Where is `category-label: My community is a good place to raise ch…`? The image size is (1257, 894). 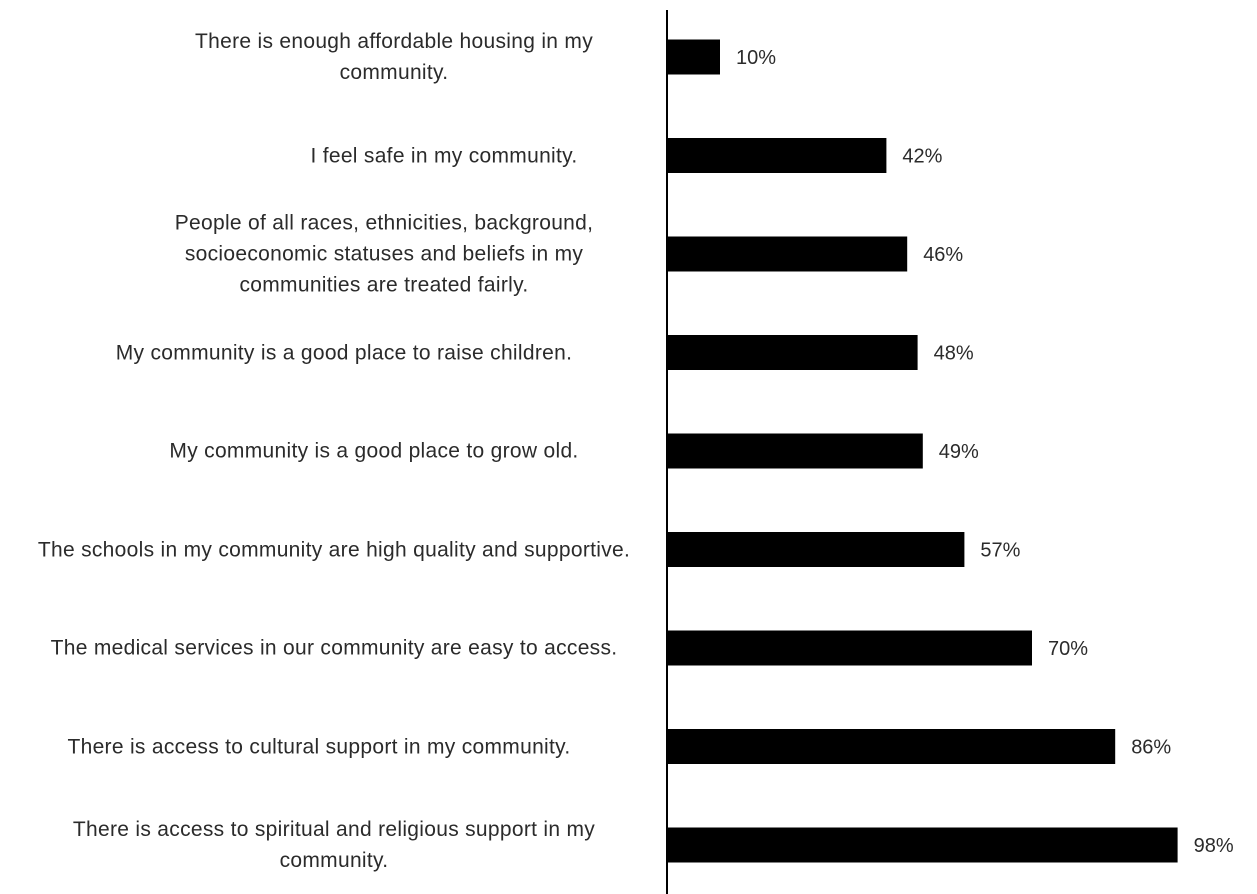 category-label: My community is a good place to raise ch… is located at coordinates (344, 352).